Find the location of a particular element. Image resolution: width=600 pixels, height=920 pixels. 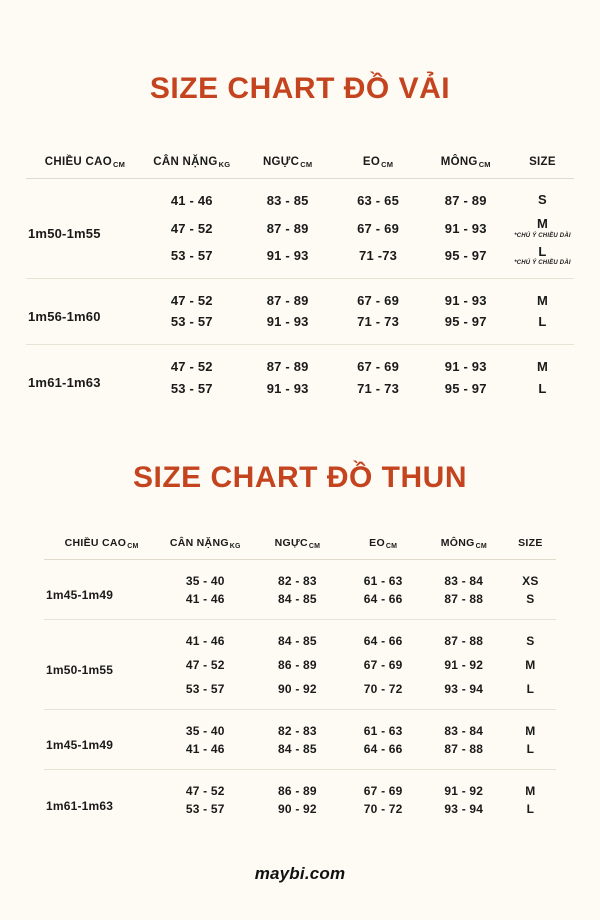

column-header-waist-label: EO is located at coordinates (371, 162).